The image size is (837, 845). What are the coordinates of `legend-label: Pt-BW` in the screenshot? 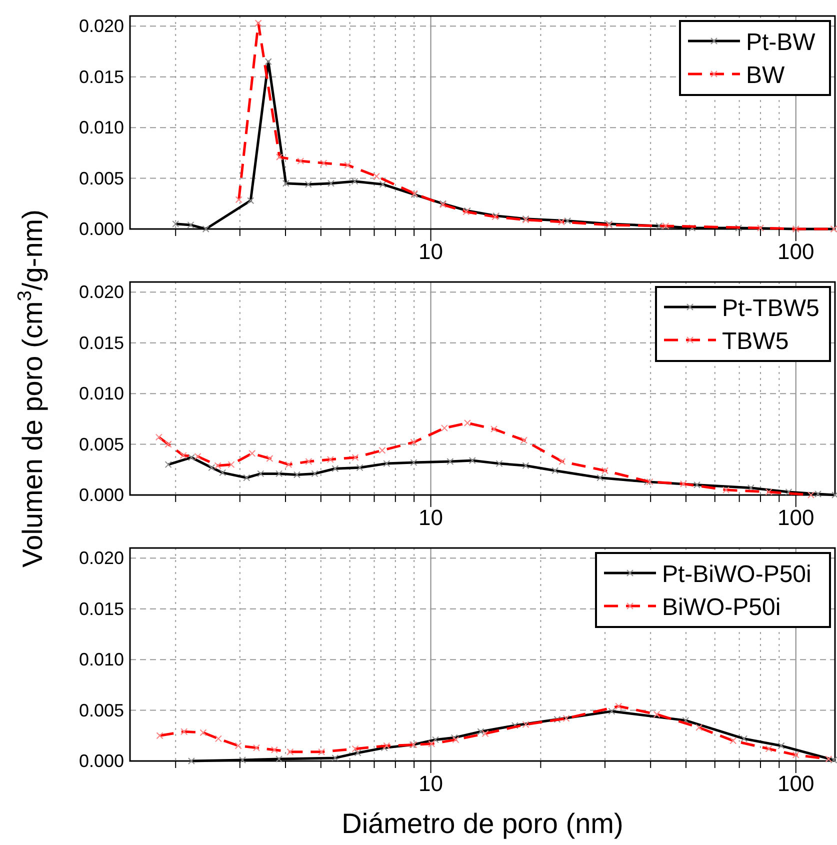 It's located at (781, 42).